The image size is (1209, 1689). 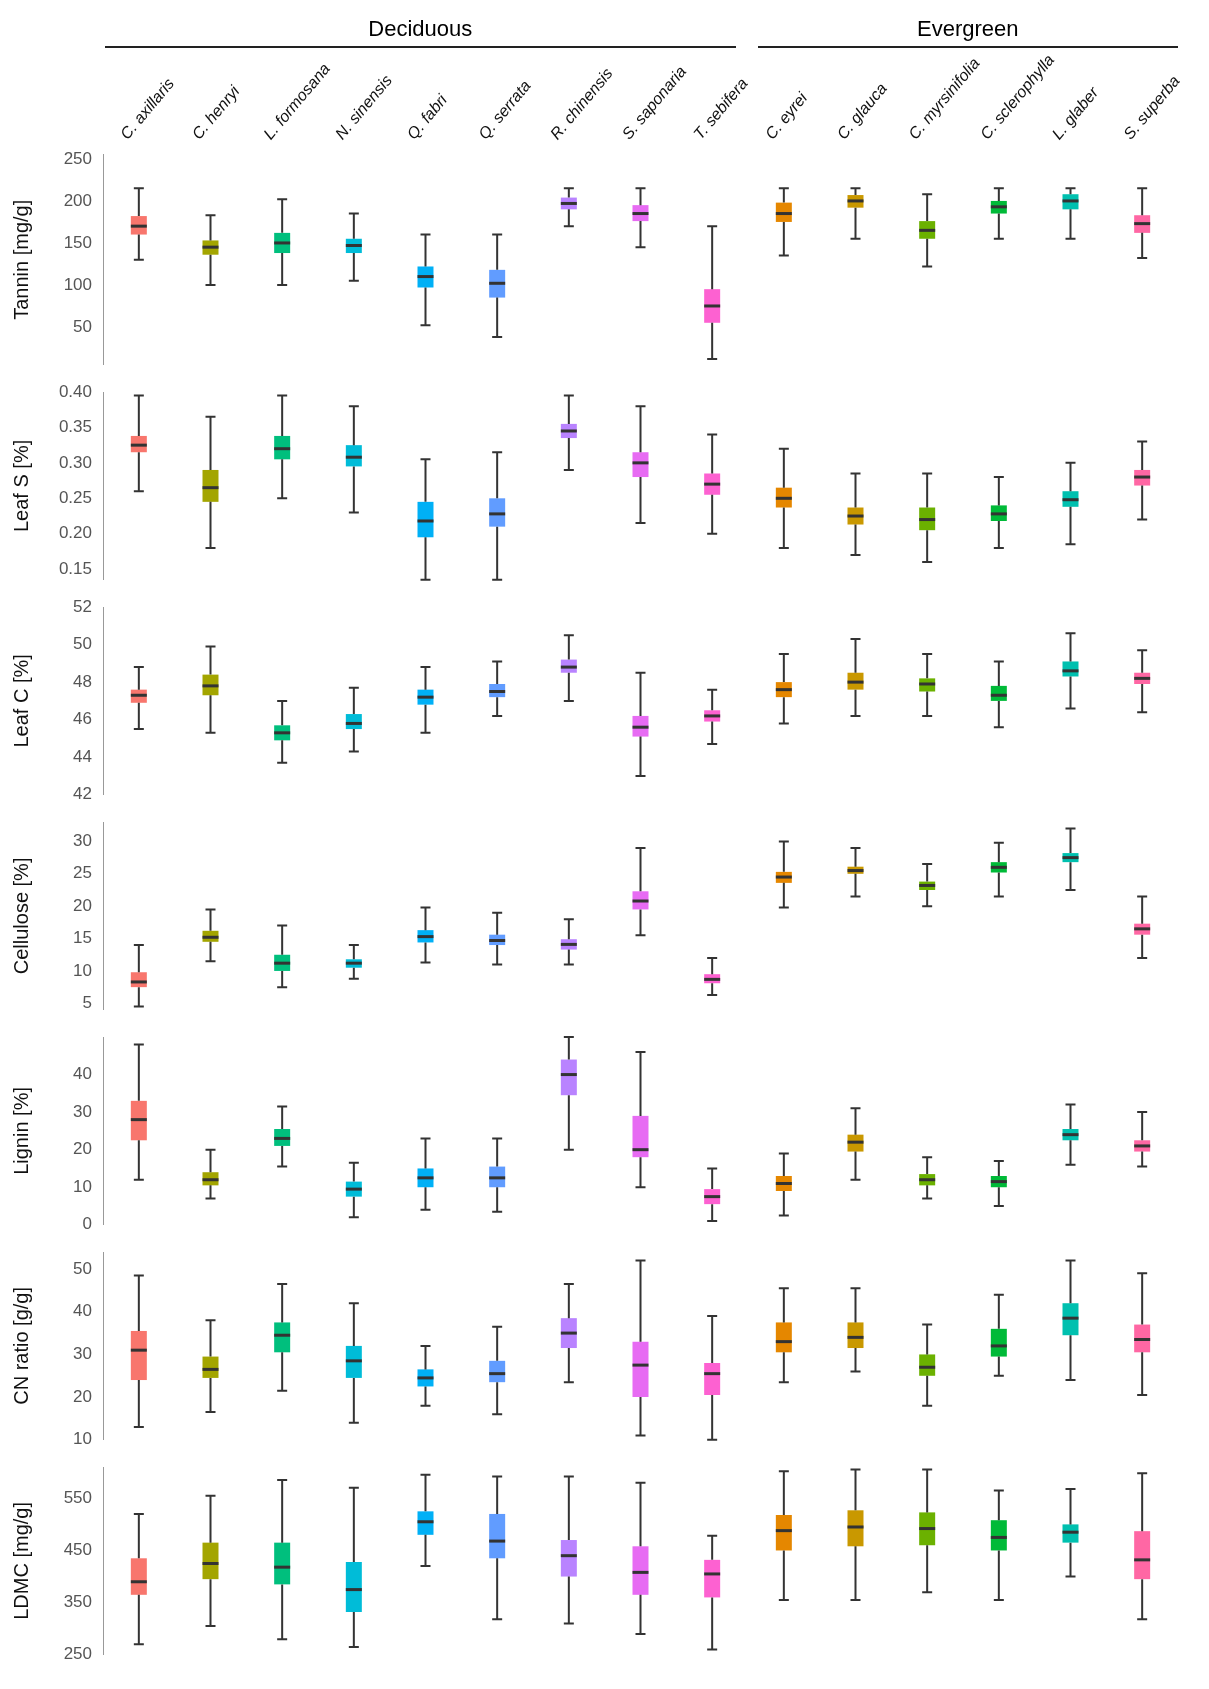 I want to click on y-tick-label: 450, so click(x=77, y=1550).